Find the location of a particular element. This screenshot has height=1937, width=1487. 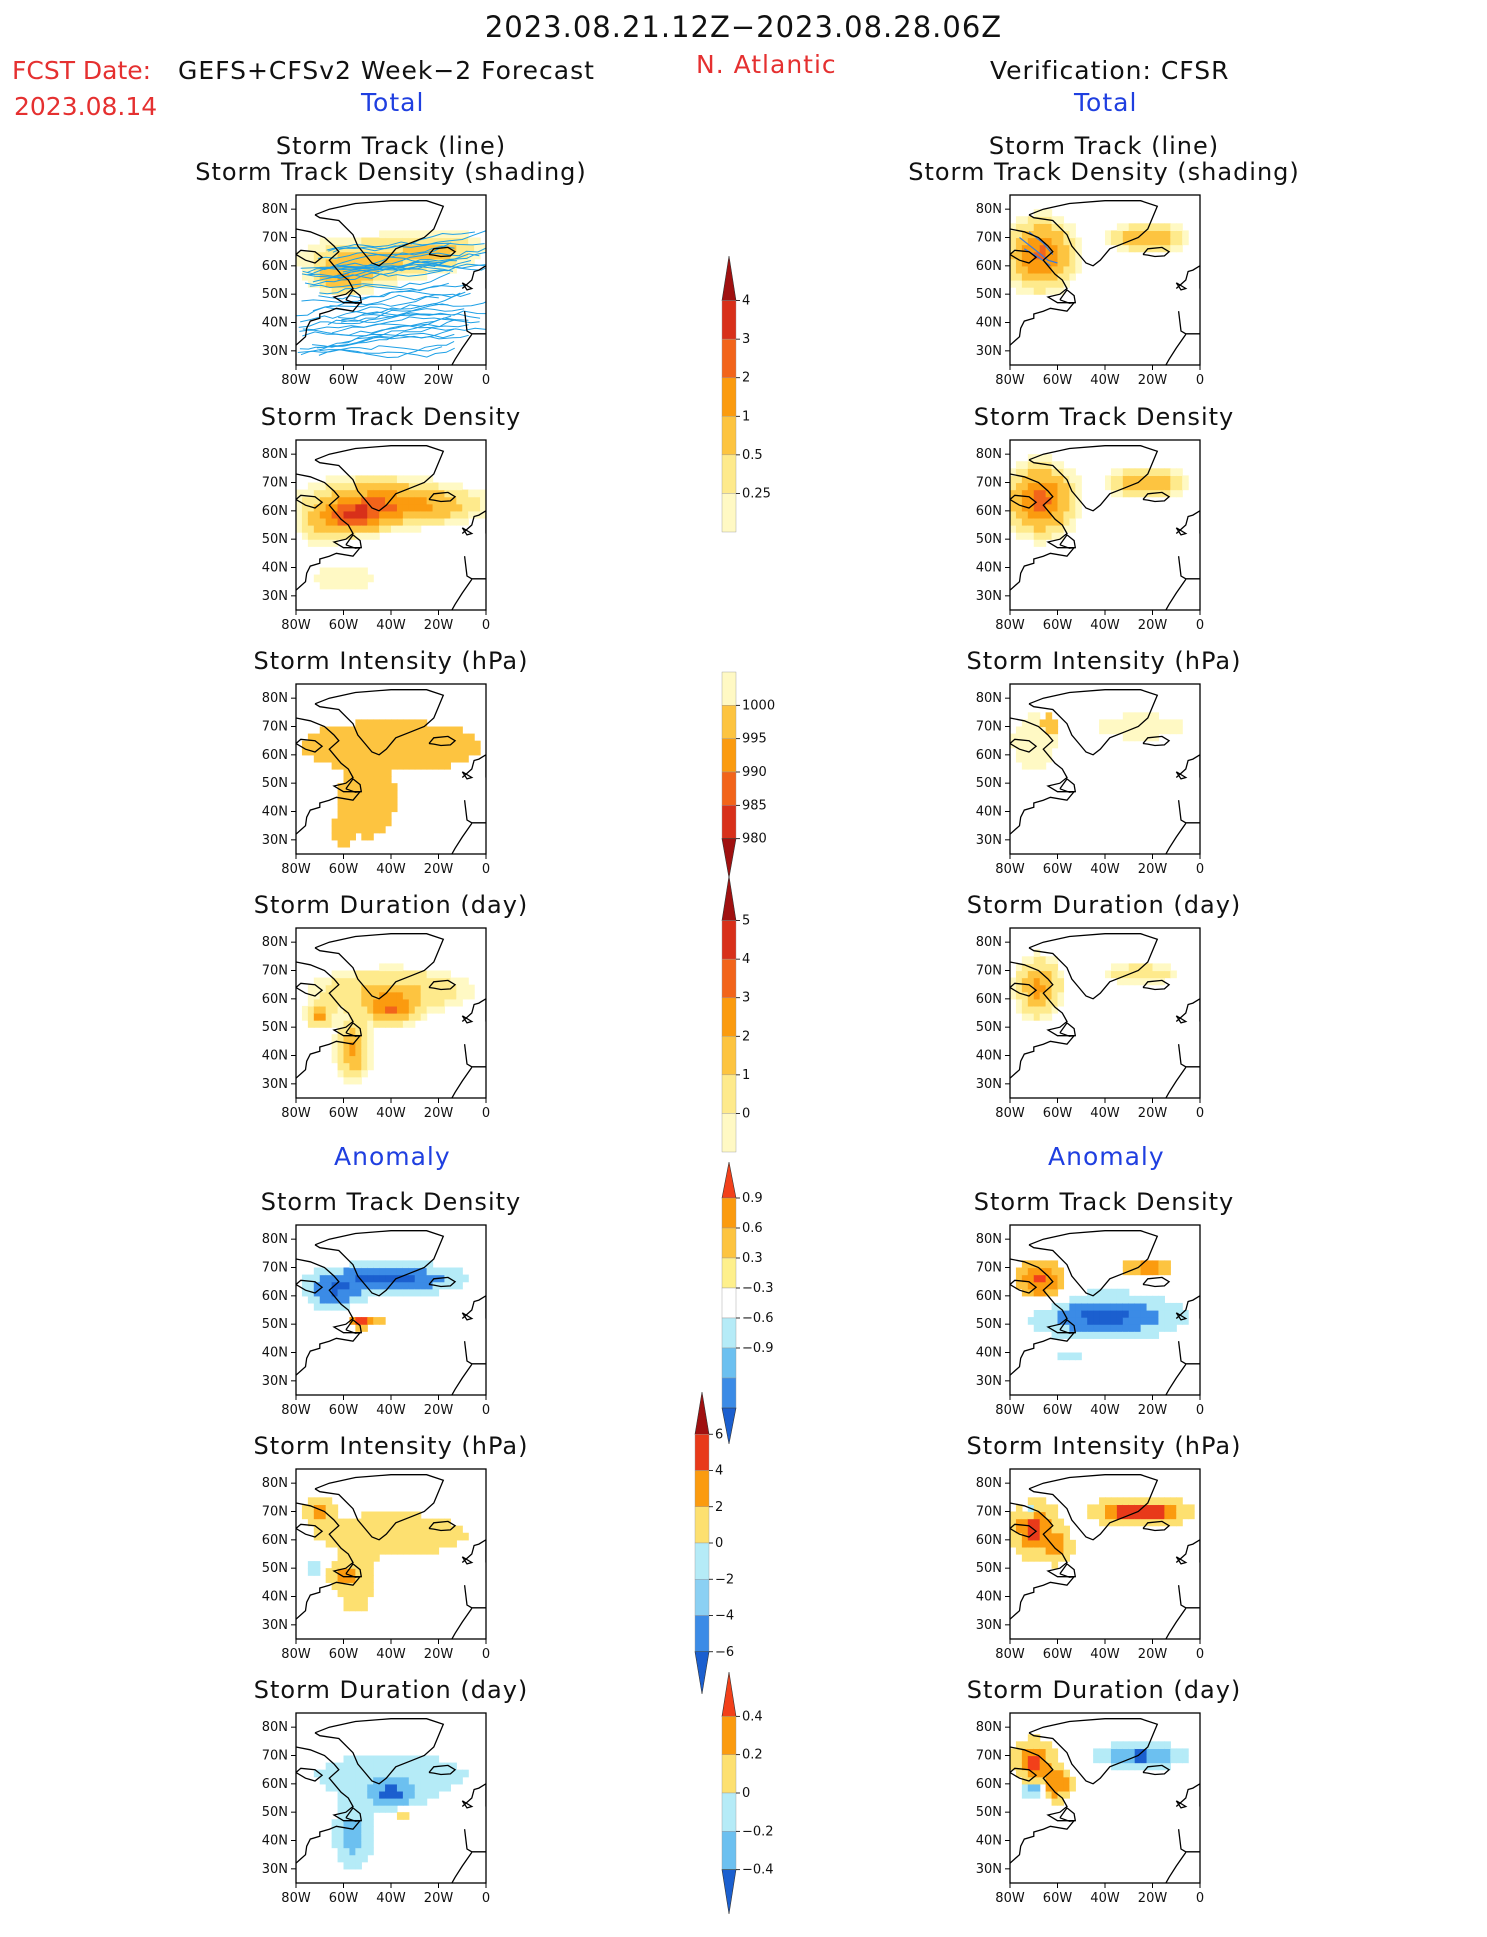

colorbar-label: 980 is located at coordinates (754, 839).